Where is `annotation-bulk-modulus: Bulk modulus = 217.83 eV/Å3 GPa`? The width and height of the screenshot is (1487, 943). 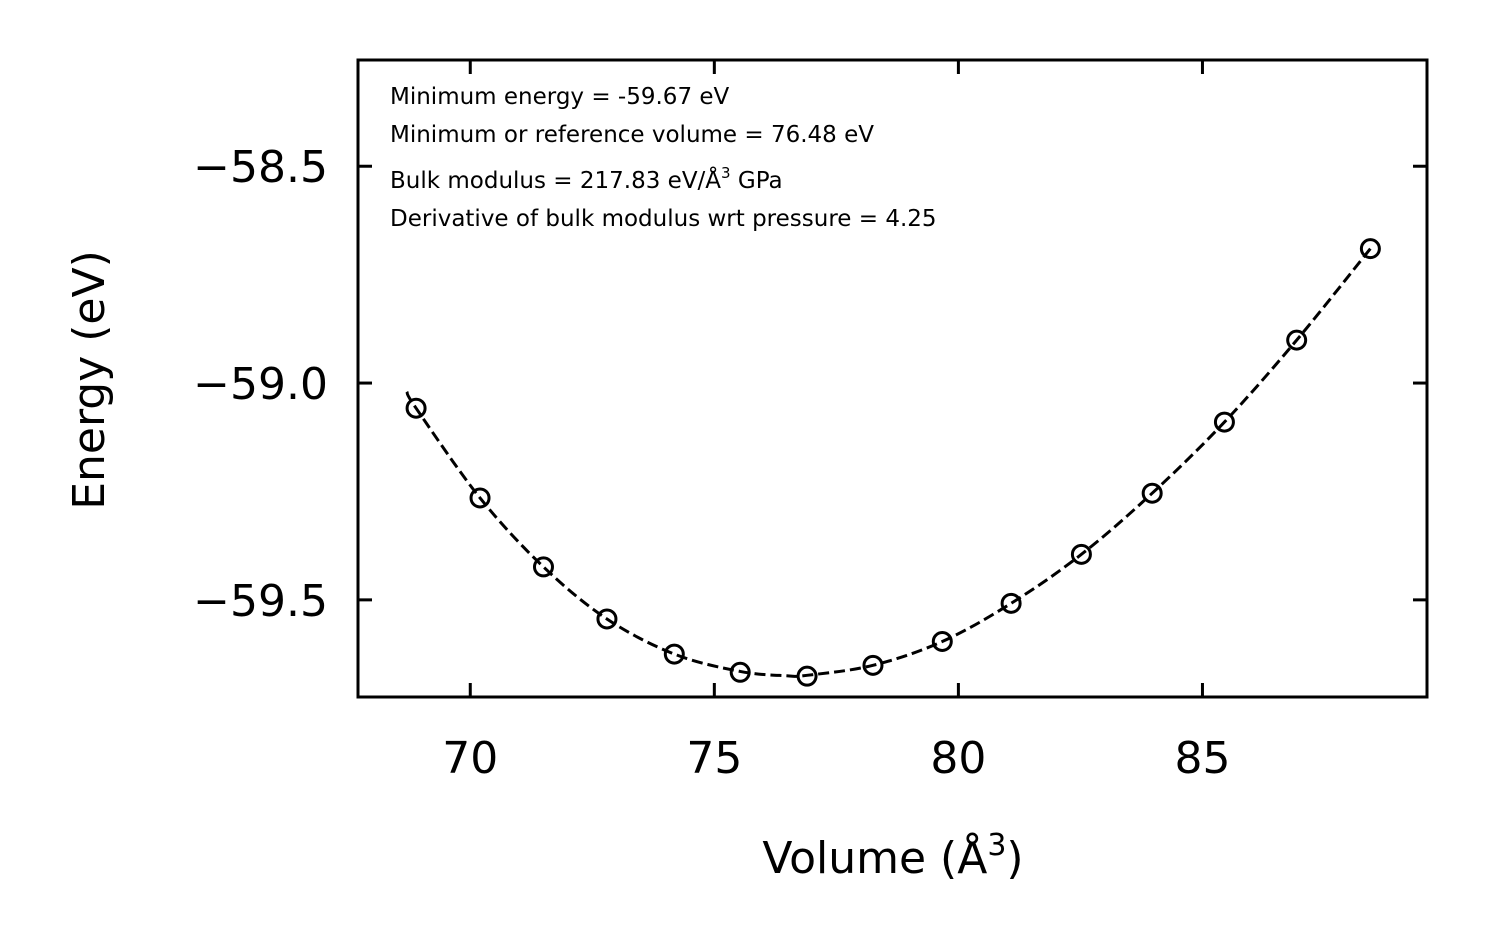 annotation-bulk-modulus: Bulk modulus = 217.83 eV/Å3 GPa is located at coordinates (586, 179).